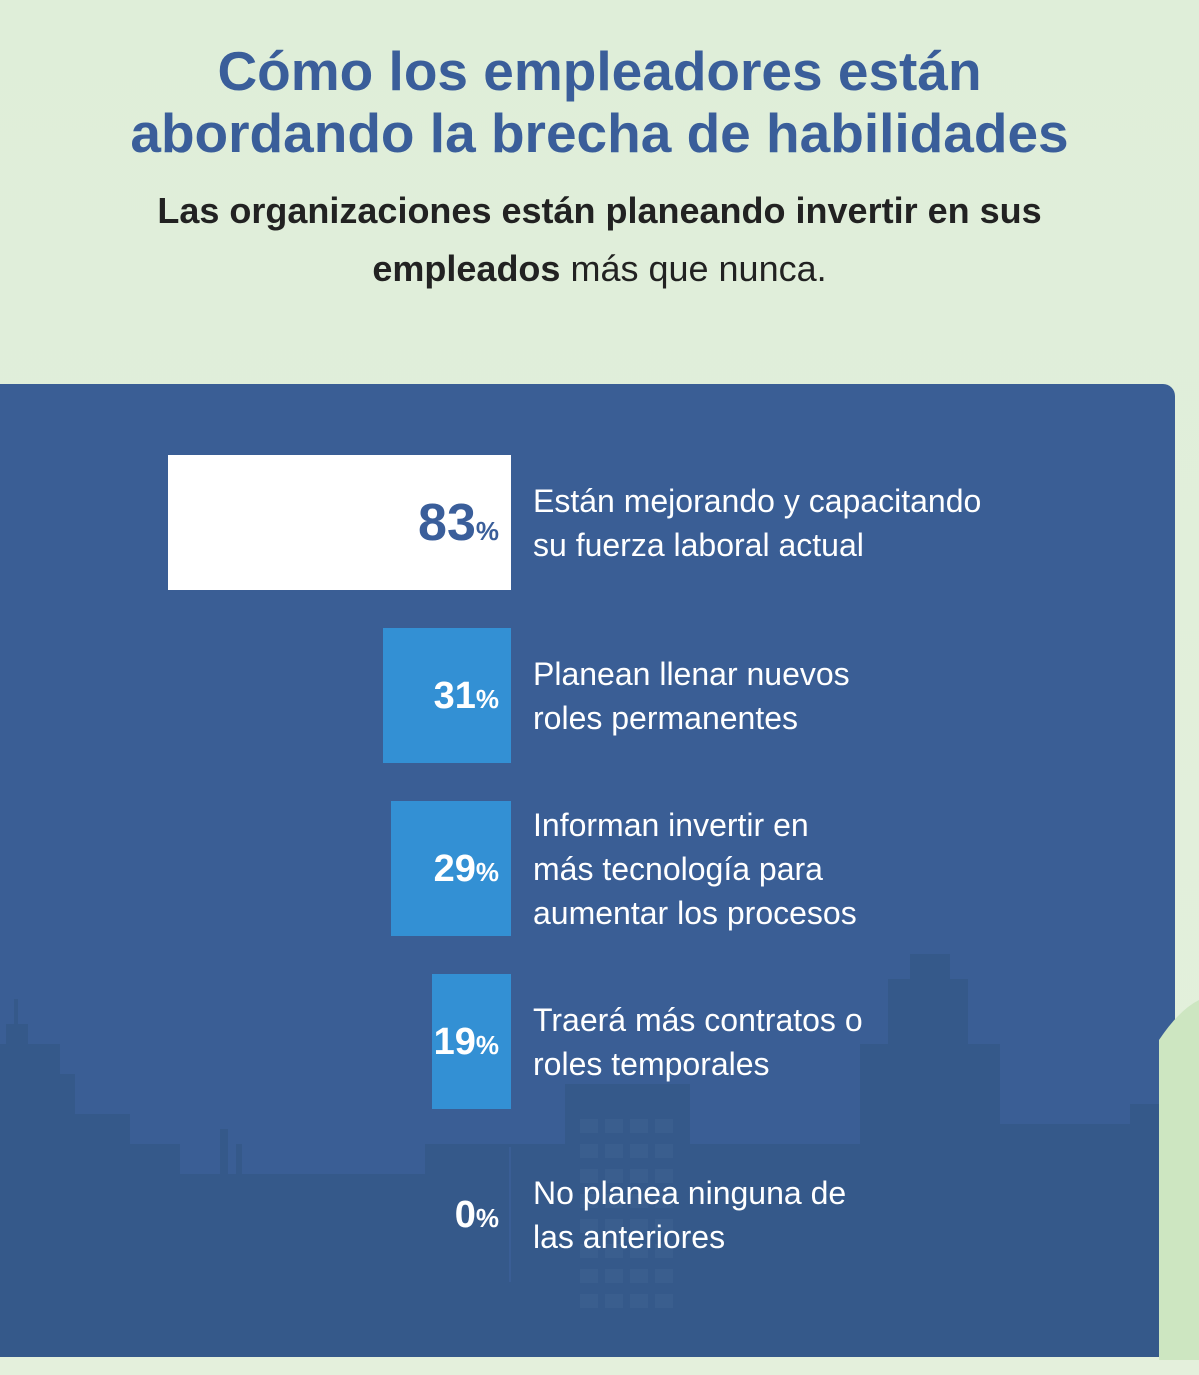  Describe the element at coordinates (454, 695) in the screenshot. I see `bar-value-number: 31` at that location.